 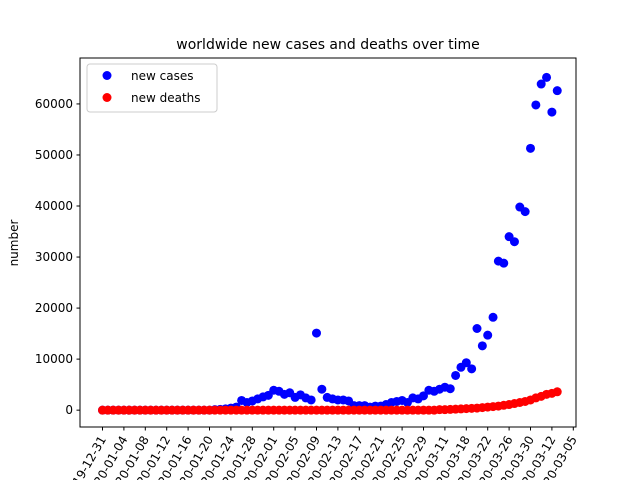 I want to click on y-tick-label: 60000, so click(x=54, y=104).